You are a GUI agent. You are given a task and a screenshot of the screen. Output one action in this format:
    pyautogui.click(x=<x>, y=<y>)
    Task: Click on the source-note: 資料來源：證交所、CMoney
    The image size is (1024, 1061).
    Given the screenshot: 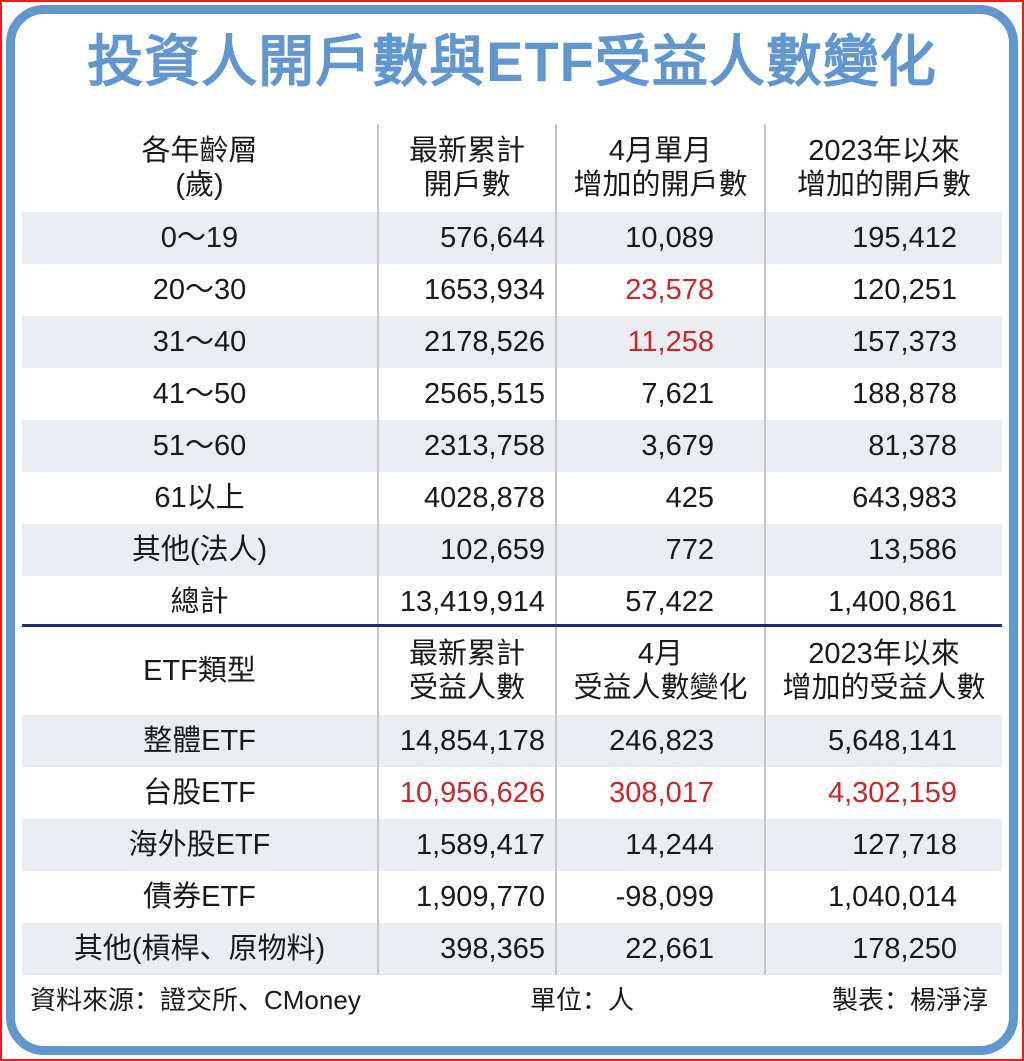 What is the action you would take?
    pyautogui.click(x=195, y=1000)
    